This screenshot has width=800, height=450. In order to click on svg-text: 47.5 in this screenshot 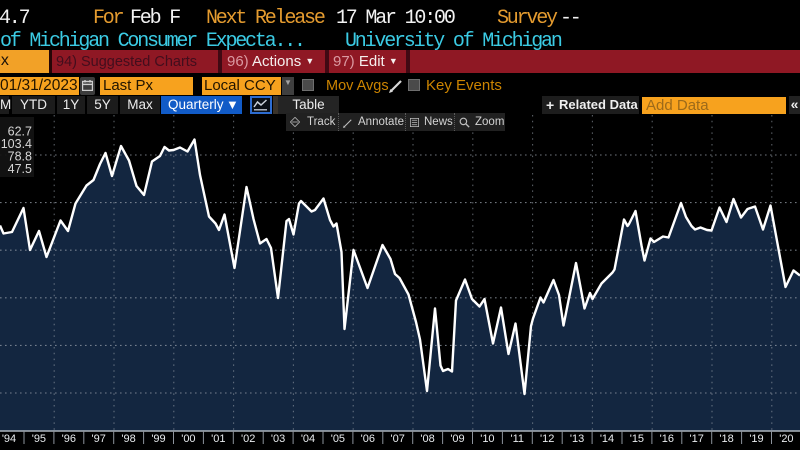, I will do `click(20, 169)`.